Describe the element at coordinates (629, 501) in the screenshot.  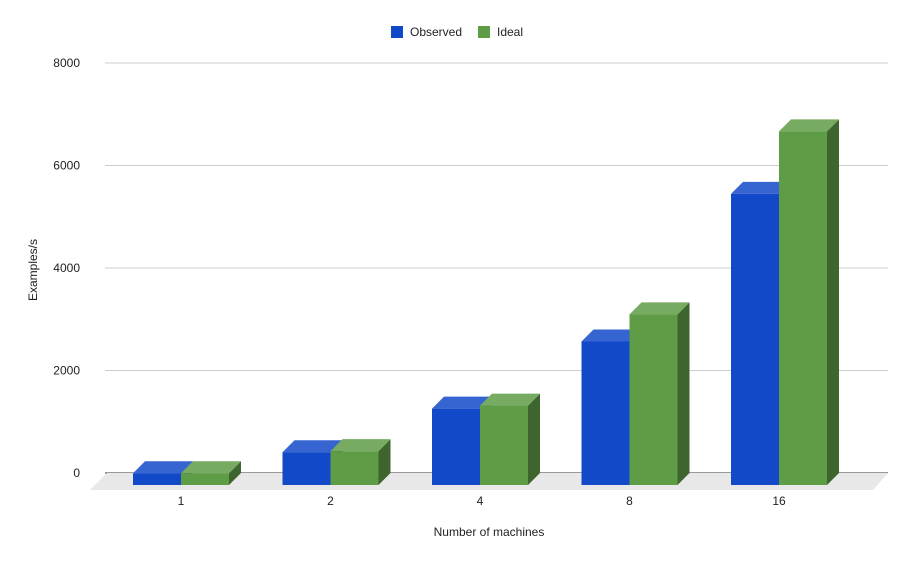
I see `x-tick-label: 8` at that location.